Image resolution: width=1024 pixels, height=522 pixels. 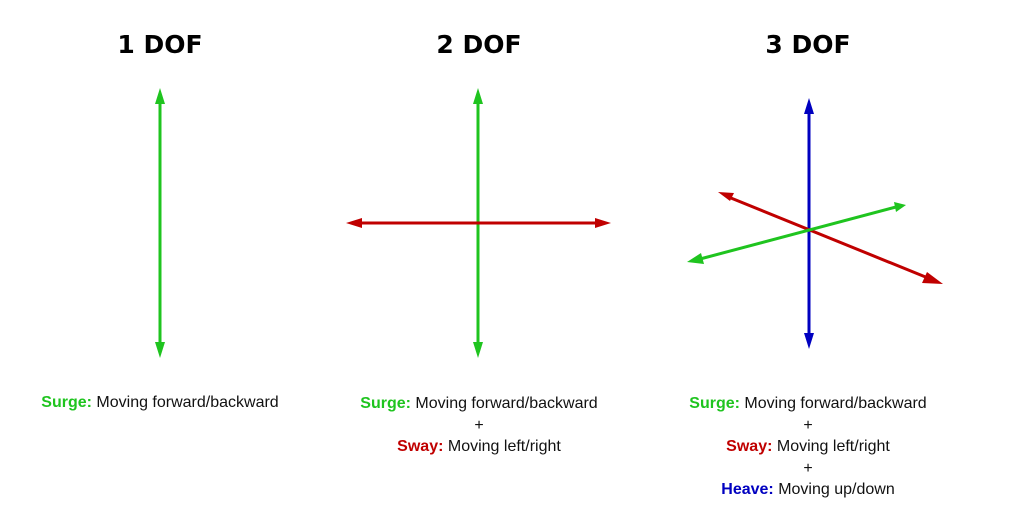 I want to click on caption-line-heave: Heave: Moving up/down, so click(x=808, y=490).